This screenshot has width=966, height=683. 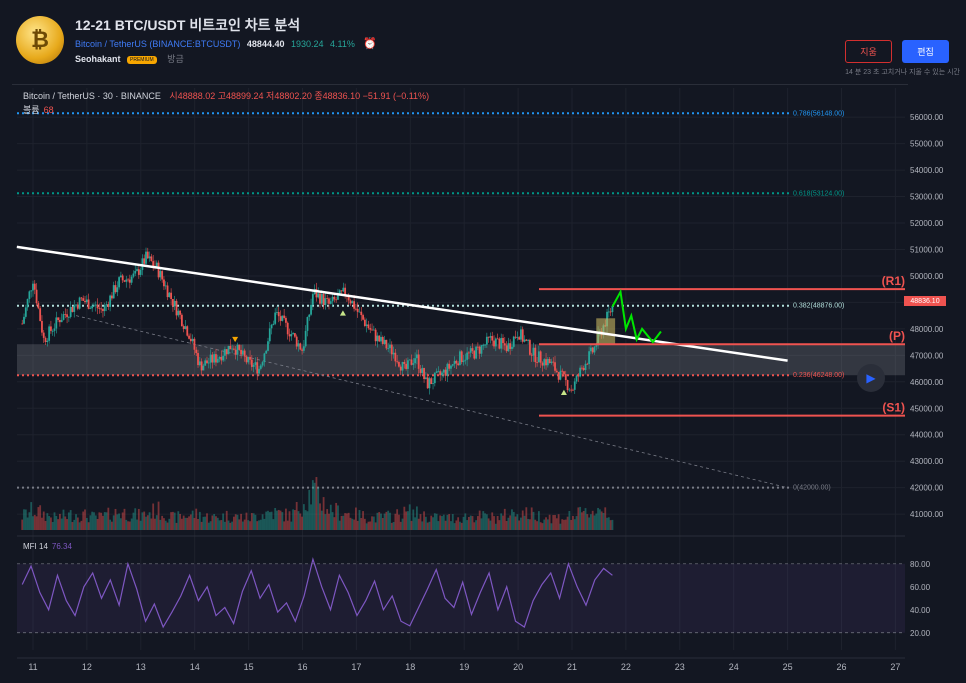 I want to click on mfi-label: MFI 14, so click(x=35, y=546).